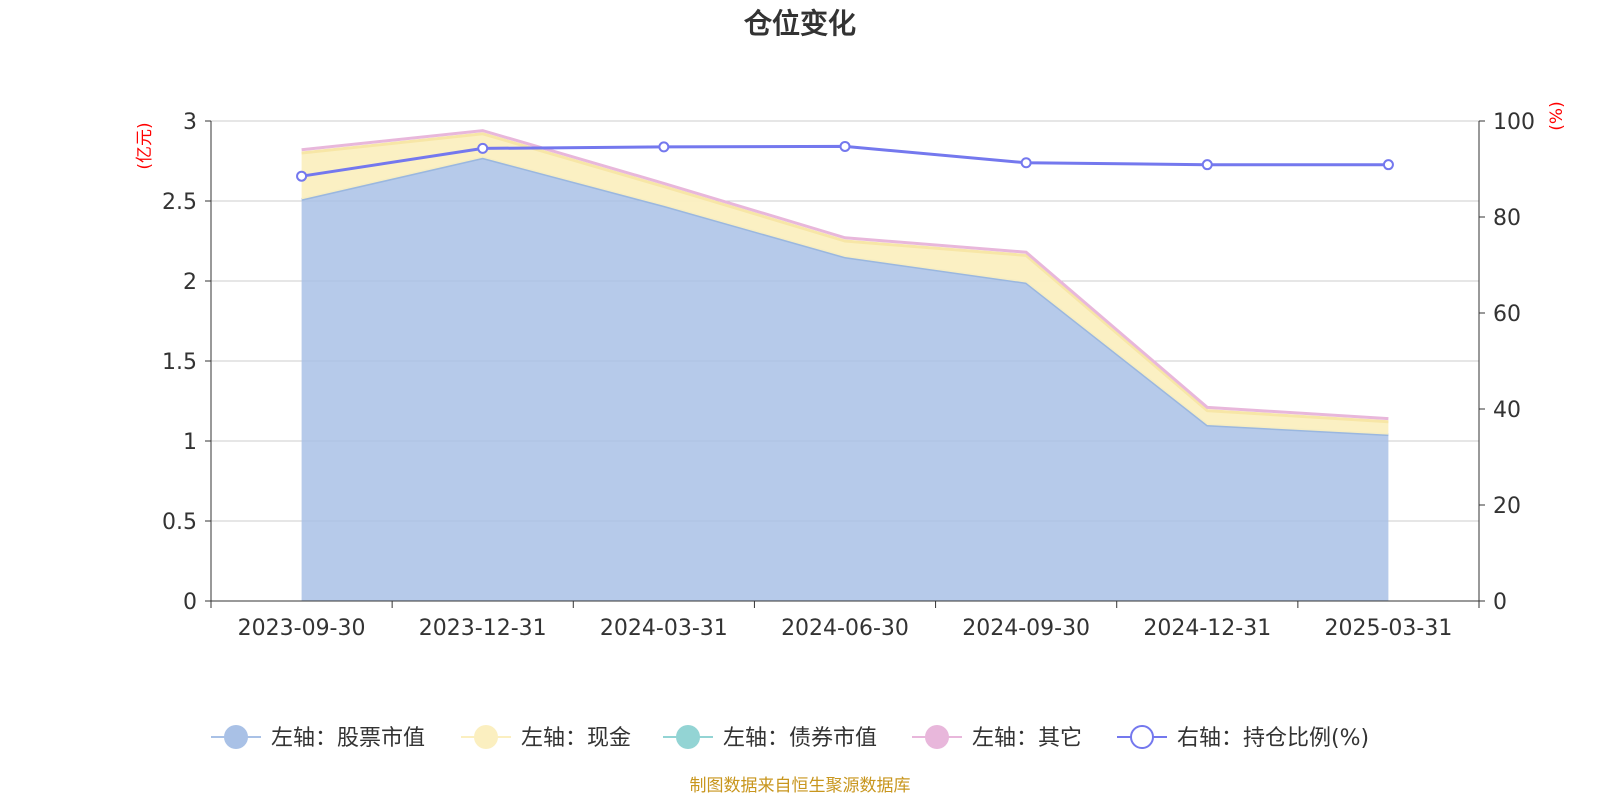 The image size is (1600, 800). I want to click on legend: 左轴：股票市值 左轴：现金 左轴：债券市值 左轴：其它 右轴：持仓比例(%), so click(790, 738).